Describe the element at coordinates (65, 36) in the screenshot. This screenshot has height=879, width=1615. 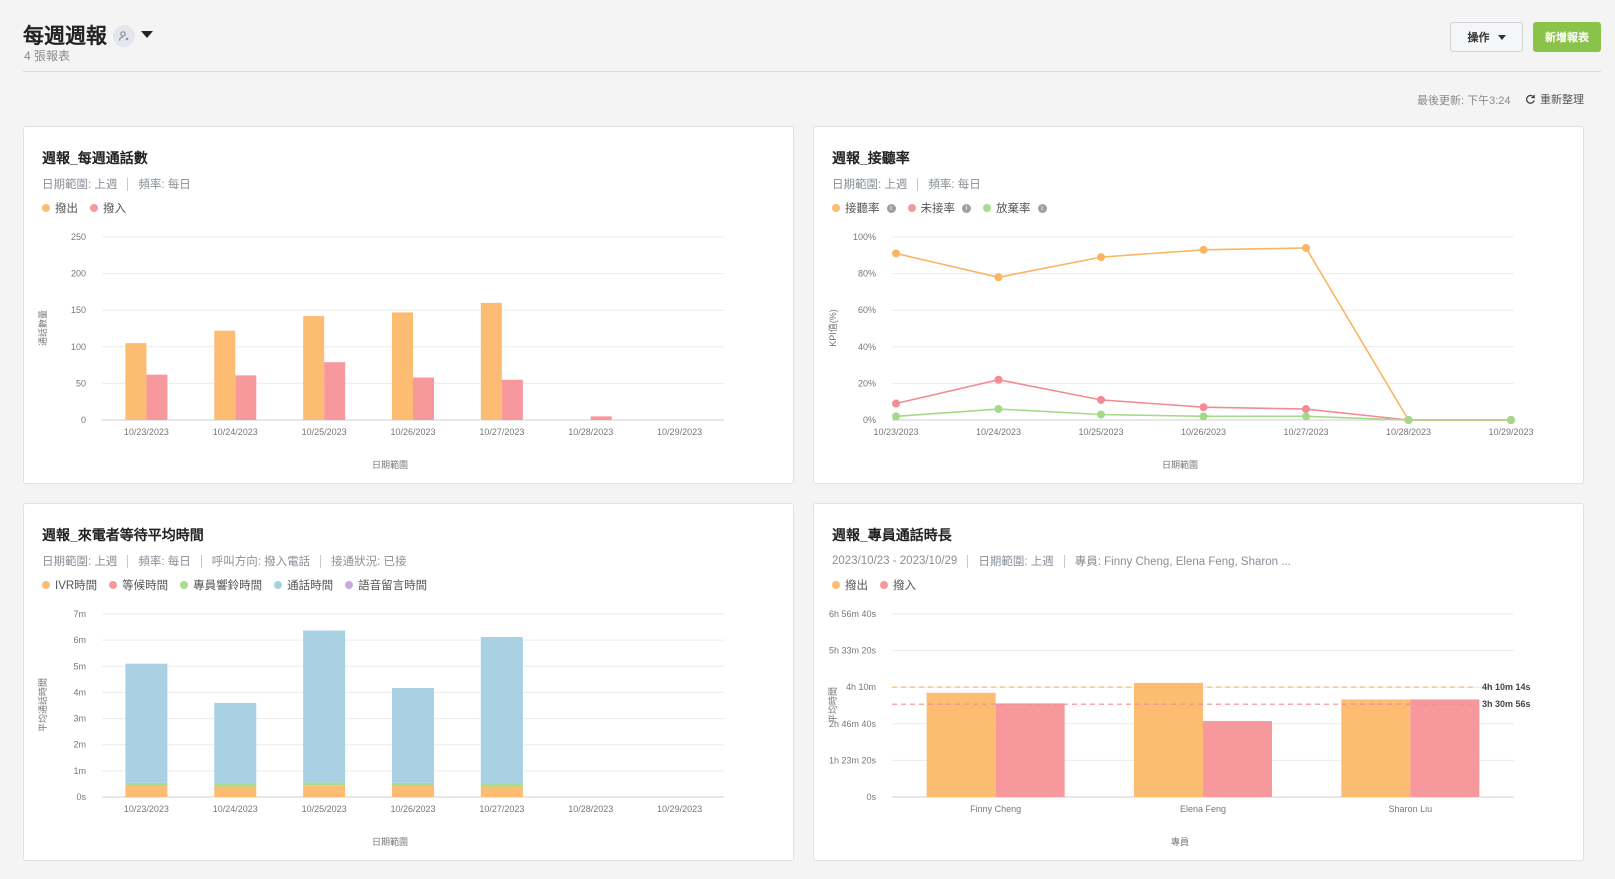
I see `page-title: 每週週報` at that location.